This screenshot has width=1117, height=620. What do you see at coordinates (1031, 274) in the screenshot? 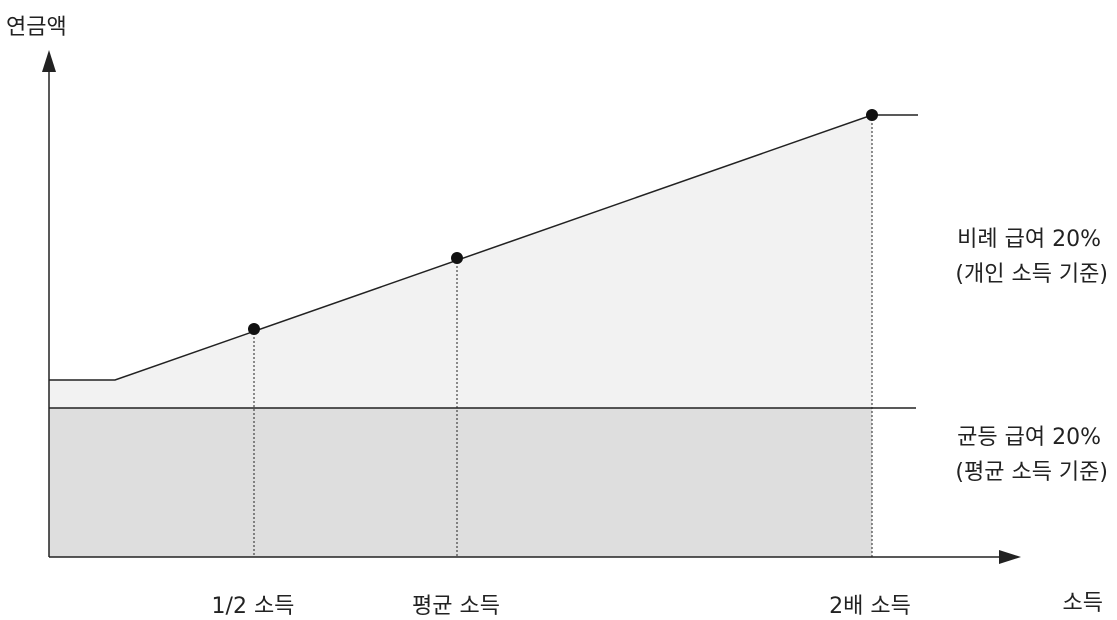
I see `proportional-benefit-basis: (개인 소득 기준)` at bounding box center [1031, 274].